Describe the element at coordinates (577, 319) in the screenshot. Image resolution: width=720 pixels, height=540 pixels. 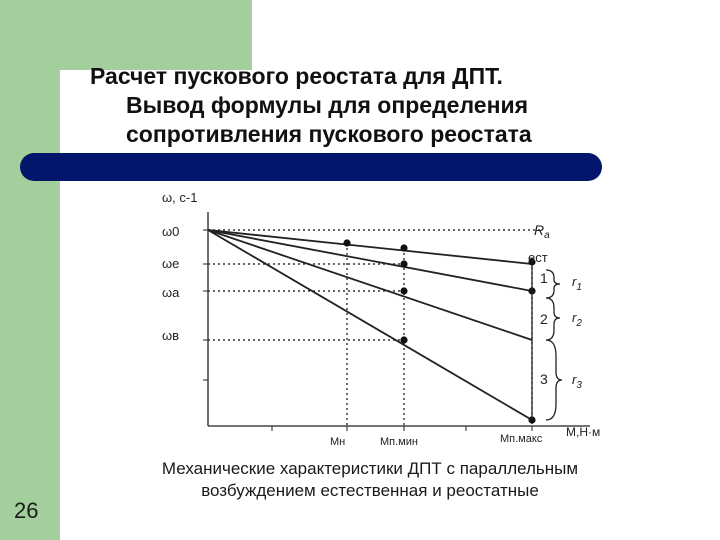
I see `resistance-label-r2: r2` at that location.